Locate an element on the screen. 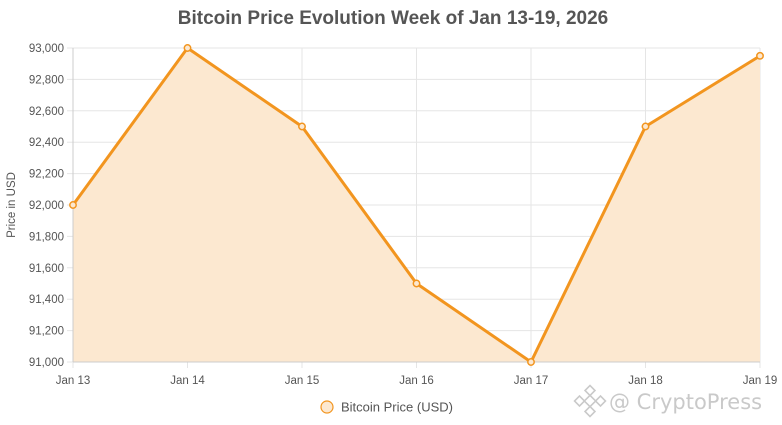 The height and width of the screenshot is (425, 782). x-tick-label: Jan 18 is located at coordinates (645, 381).